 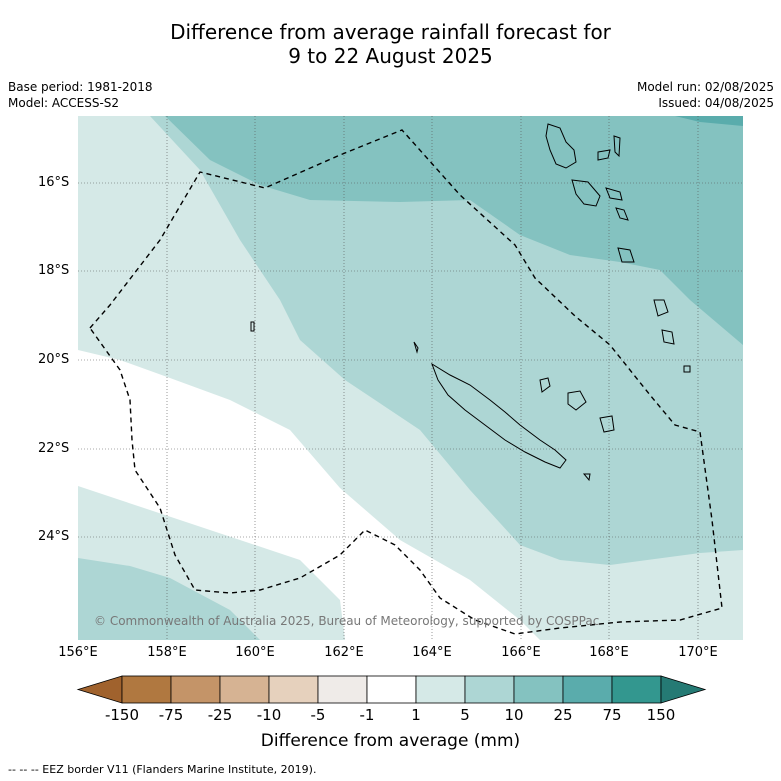 What do you see at coordinates (416, 715) in the screenshot?
I see `colorbar-tick-label: 1` at bounding box center [416, 715].